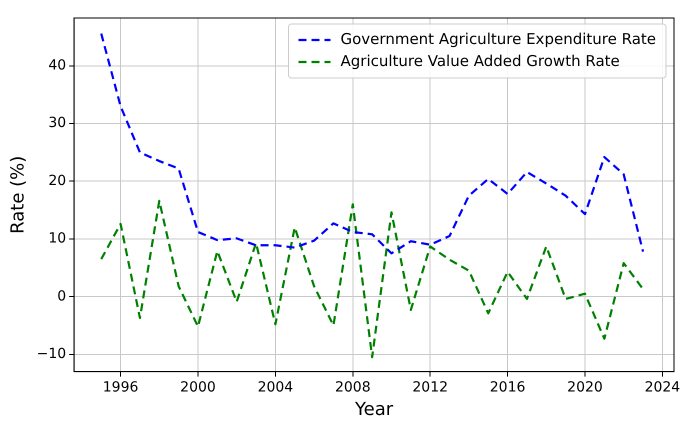 The height and width of the screenshot is (425, 686). I want to click on x-tick-label: 2012, so click(430, 388).